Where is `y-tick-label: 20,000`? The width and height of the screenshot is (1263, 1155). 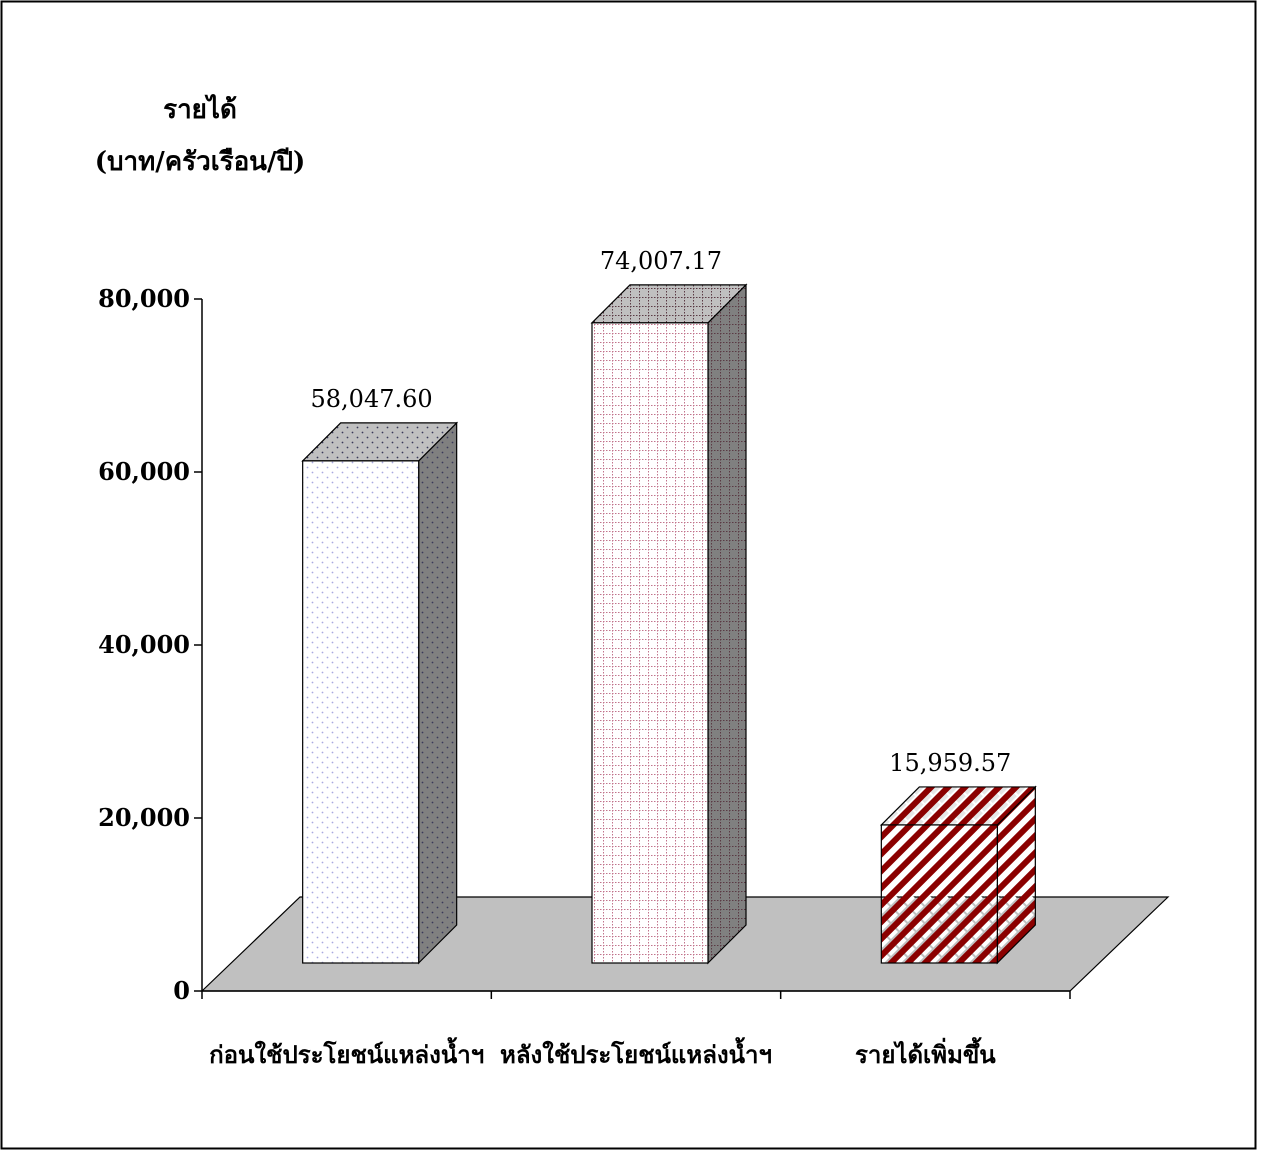
y-tick-label: 20,000 is located at coordinates (144, 817).